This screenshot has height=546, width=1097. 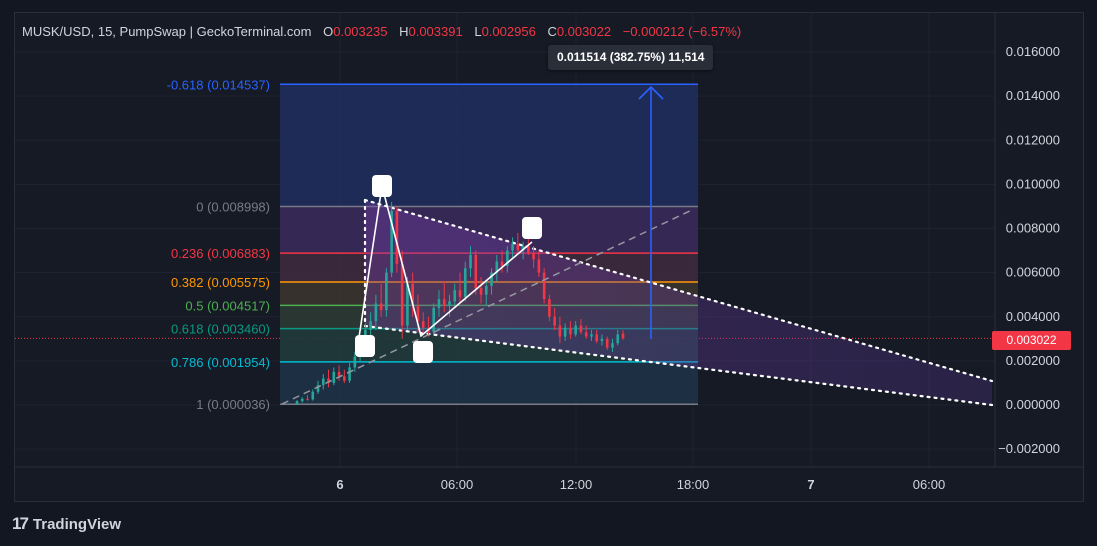 I want to click on y-tick-label: −0.002000, so click(x=1029, y=448).